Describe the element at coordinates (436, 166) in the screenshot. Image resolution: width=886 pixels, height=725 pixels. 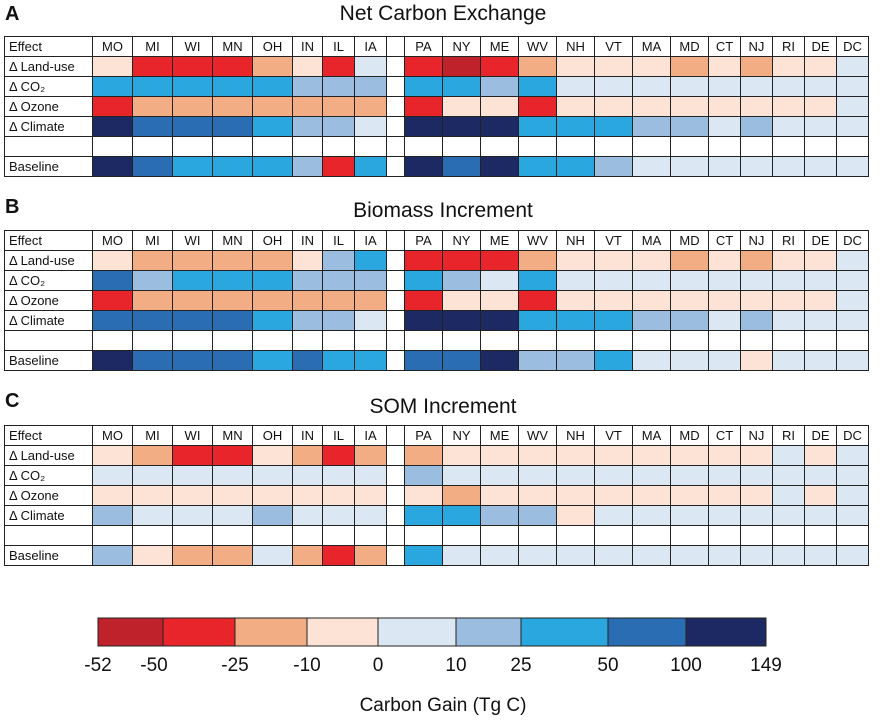
I see `table-row: Baseline` at that location.